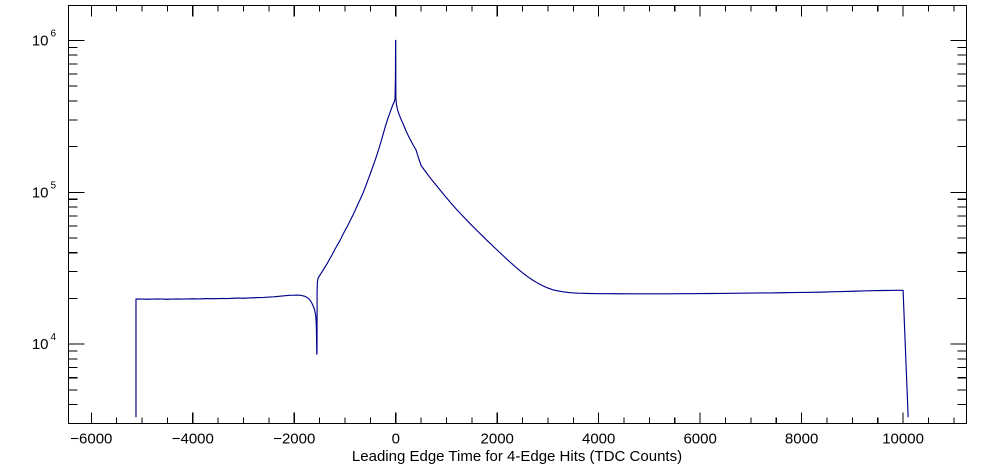  I want to click on y-tick-label: 10 6, so click(44, 38).